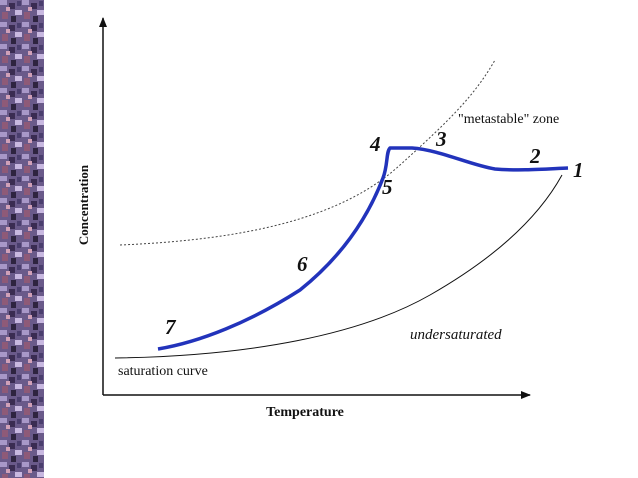  What do you see at coordinates (441, 139) in the screenshot?
I see `point-label: 3` at bounding box center [441, 139].